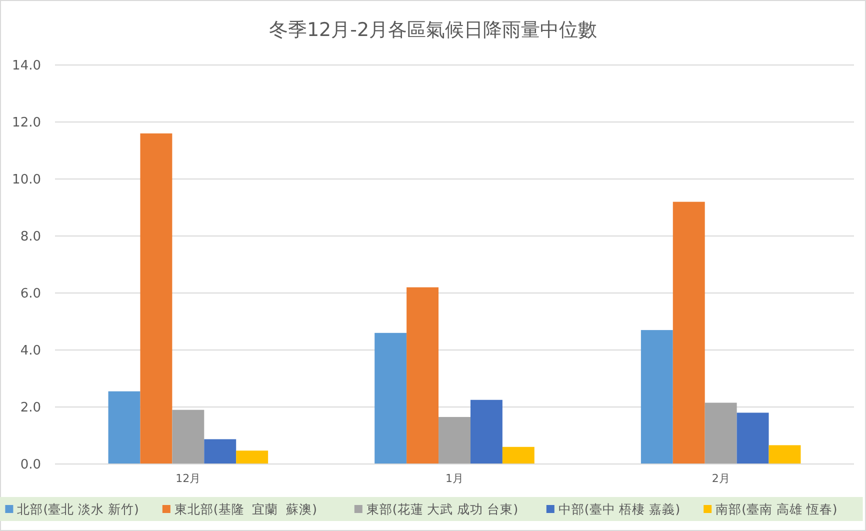  I want to click on chart-title: 冬季12月-2月各區氣候日降雨量中位數, so click(433, 30).